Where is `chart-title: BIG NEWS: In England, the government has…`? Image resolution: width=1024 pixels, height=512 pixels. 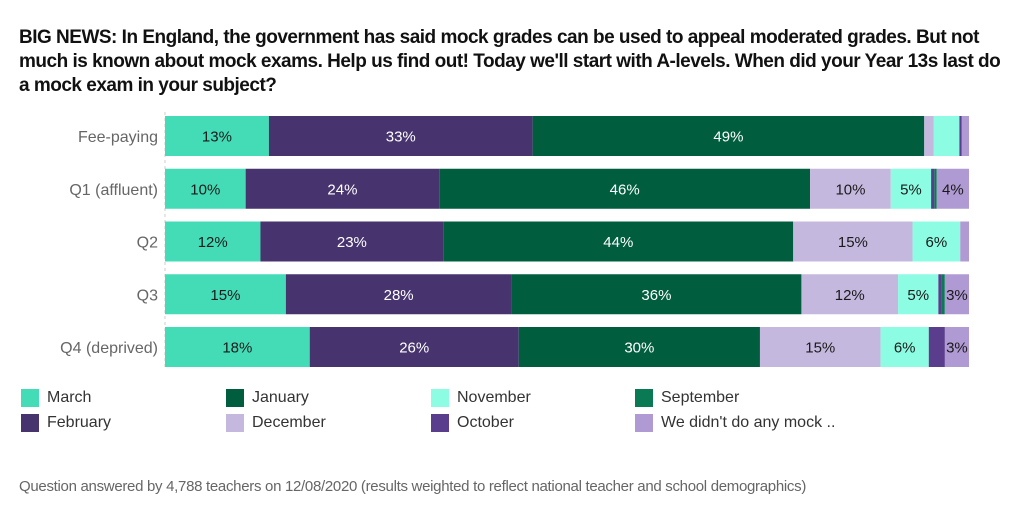
chart-title: BIG NEWS: In England, the government has… is located at coordinates (510, 61).